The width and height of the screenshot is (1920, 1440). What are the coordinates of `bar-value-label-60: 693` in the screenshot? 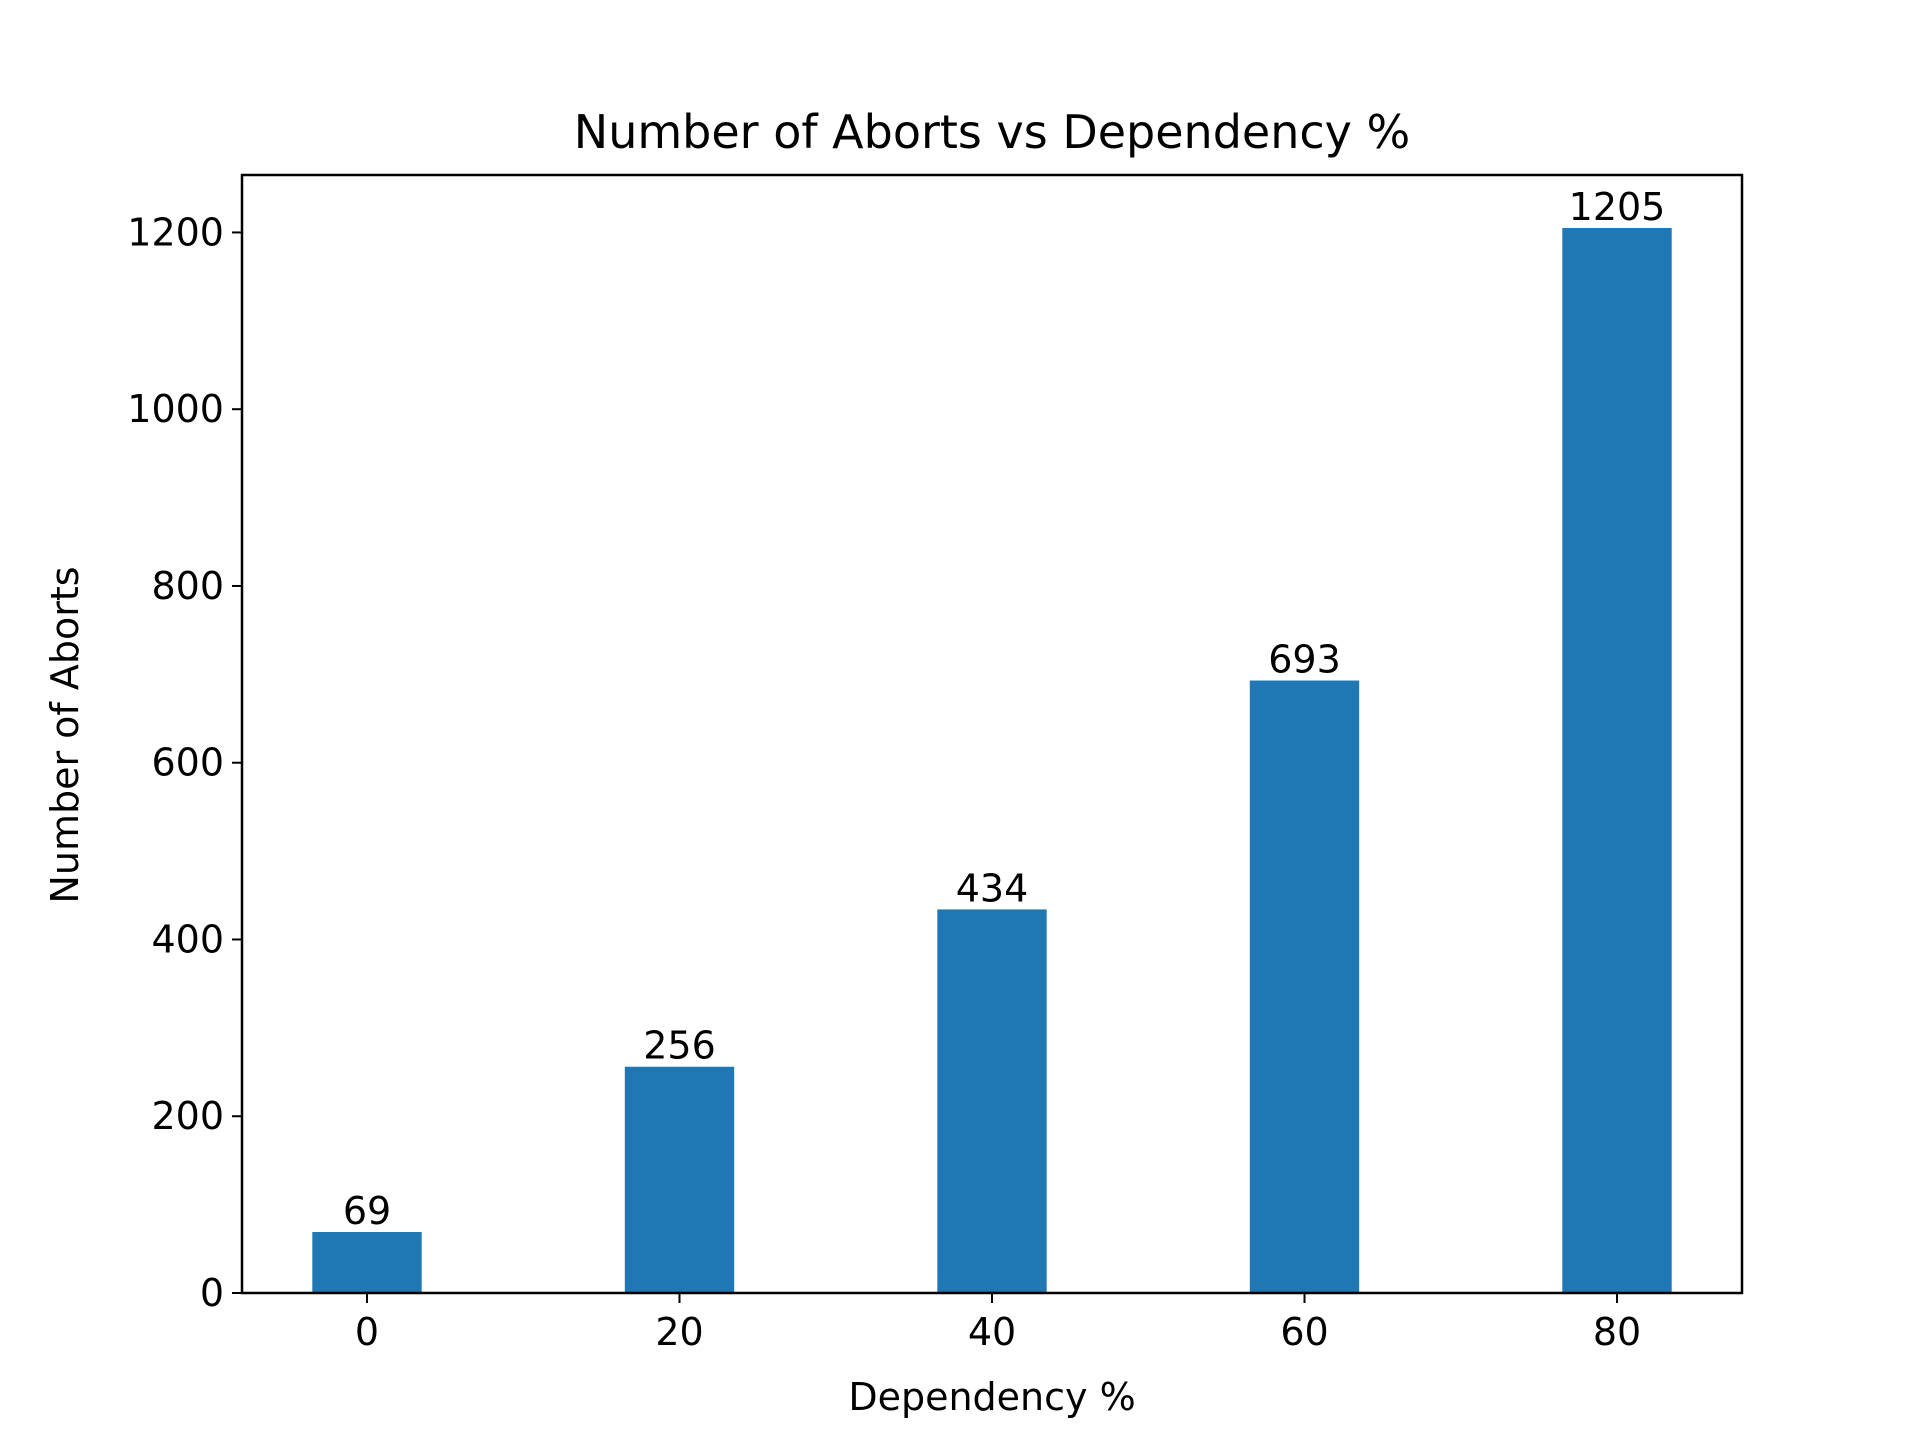 It's located at (1304, 660).